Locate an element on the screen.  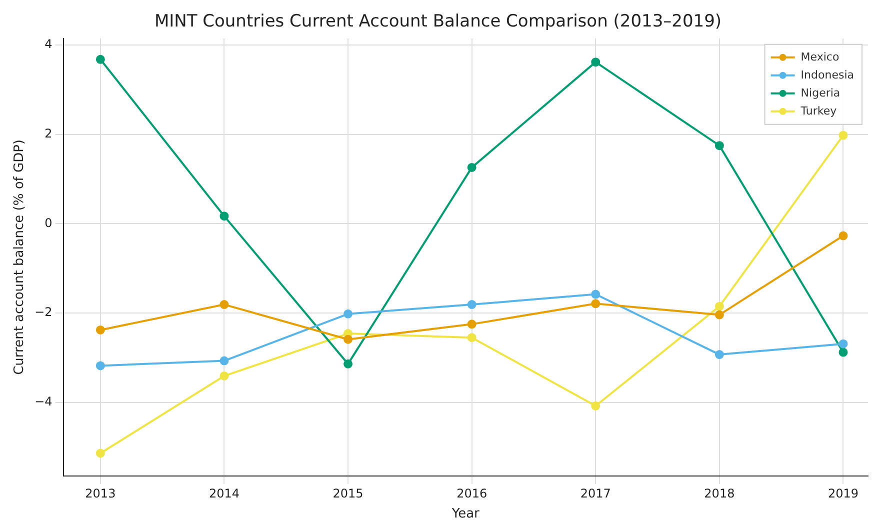
y-tick-label: 4 is located at coordinates (48, 44).